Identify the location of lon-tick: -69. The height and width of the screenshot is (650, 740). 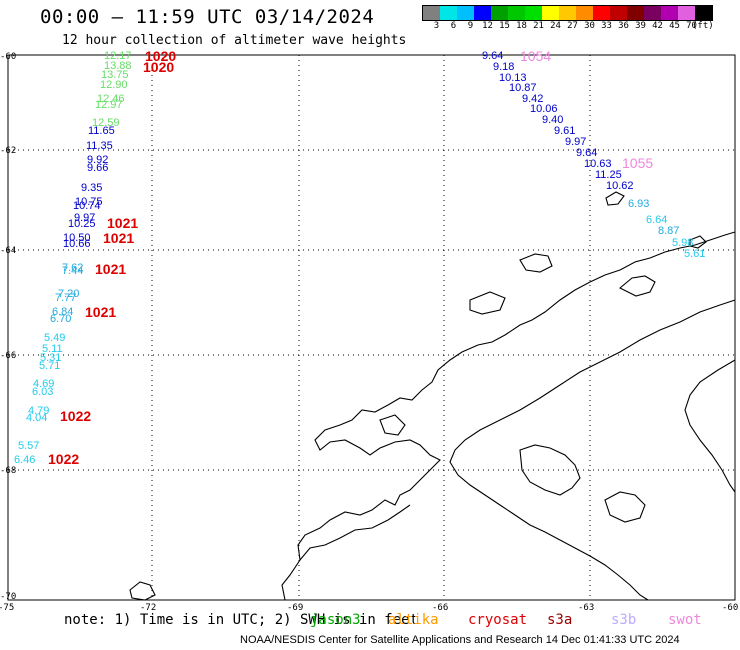
(295, 608).